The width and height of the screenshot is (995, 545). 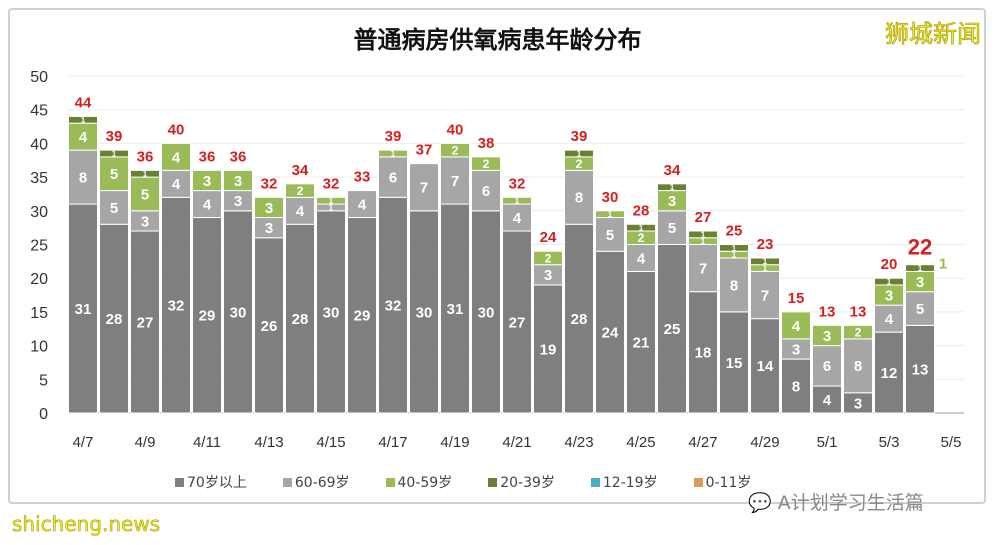 I want to click on x-tick-label: 4/17, so click(x=392, y=442).